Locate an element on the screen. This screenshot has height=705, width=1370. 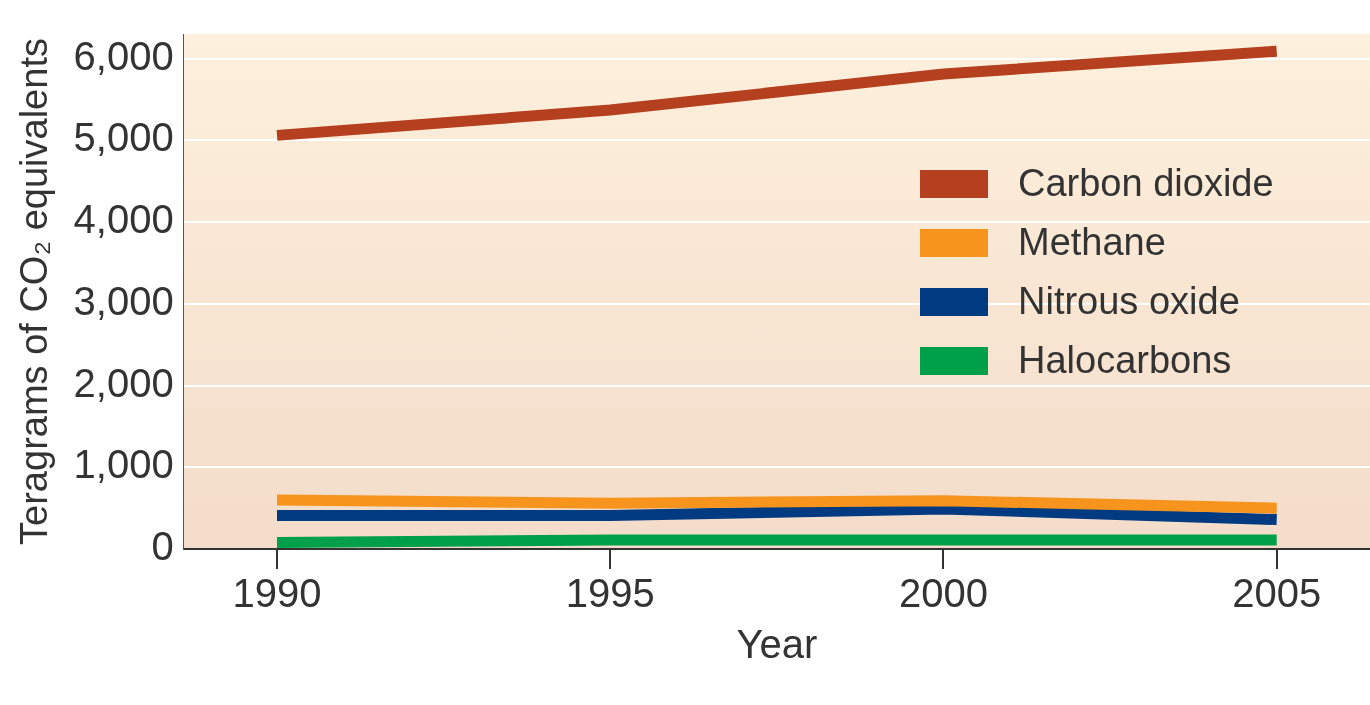
x-axis-title: Year is located at coordinates (777, 644).